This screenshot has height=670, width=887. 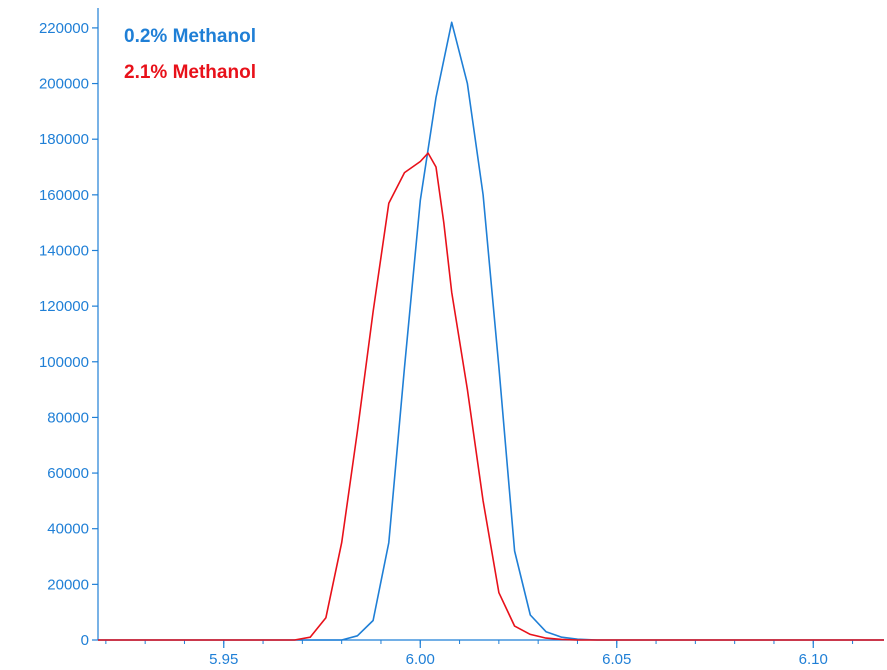 I want to click on x-tick-label: 5.95, so click(x=223, y=659).